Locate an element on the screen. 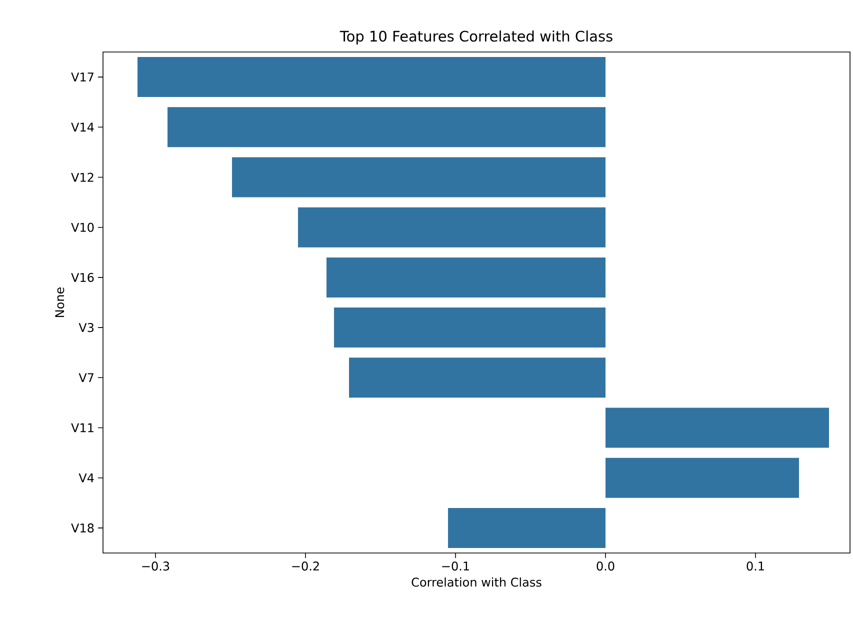  x-tick-label: −0.1 is located at coordinates (455, 566).